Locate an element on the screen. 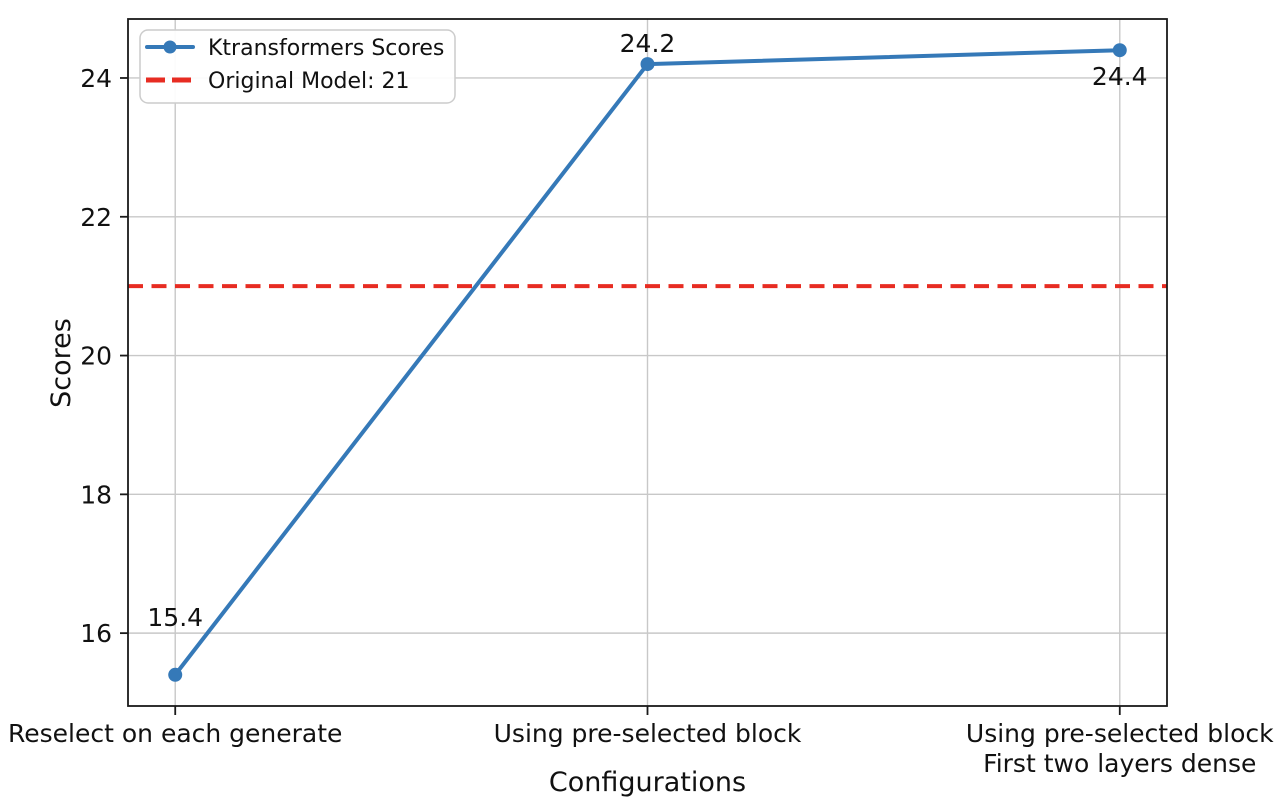 The width and height of the screenshot is (1280, 803). x-tick-label: Using pre-selected block is located at coordinates (648, 733).